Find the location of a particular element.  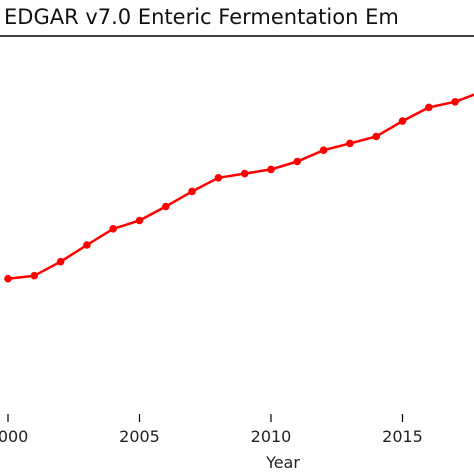

x-axis-label: Year is located at coordinates (282, 462).